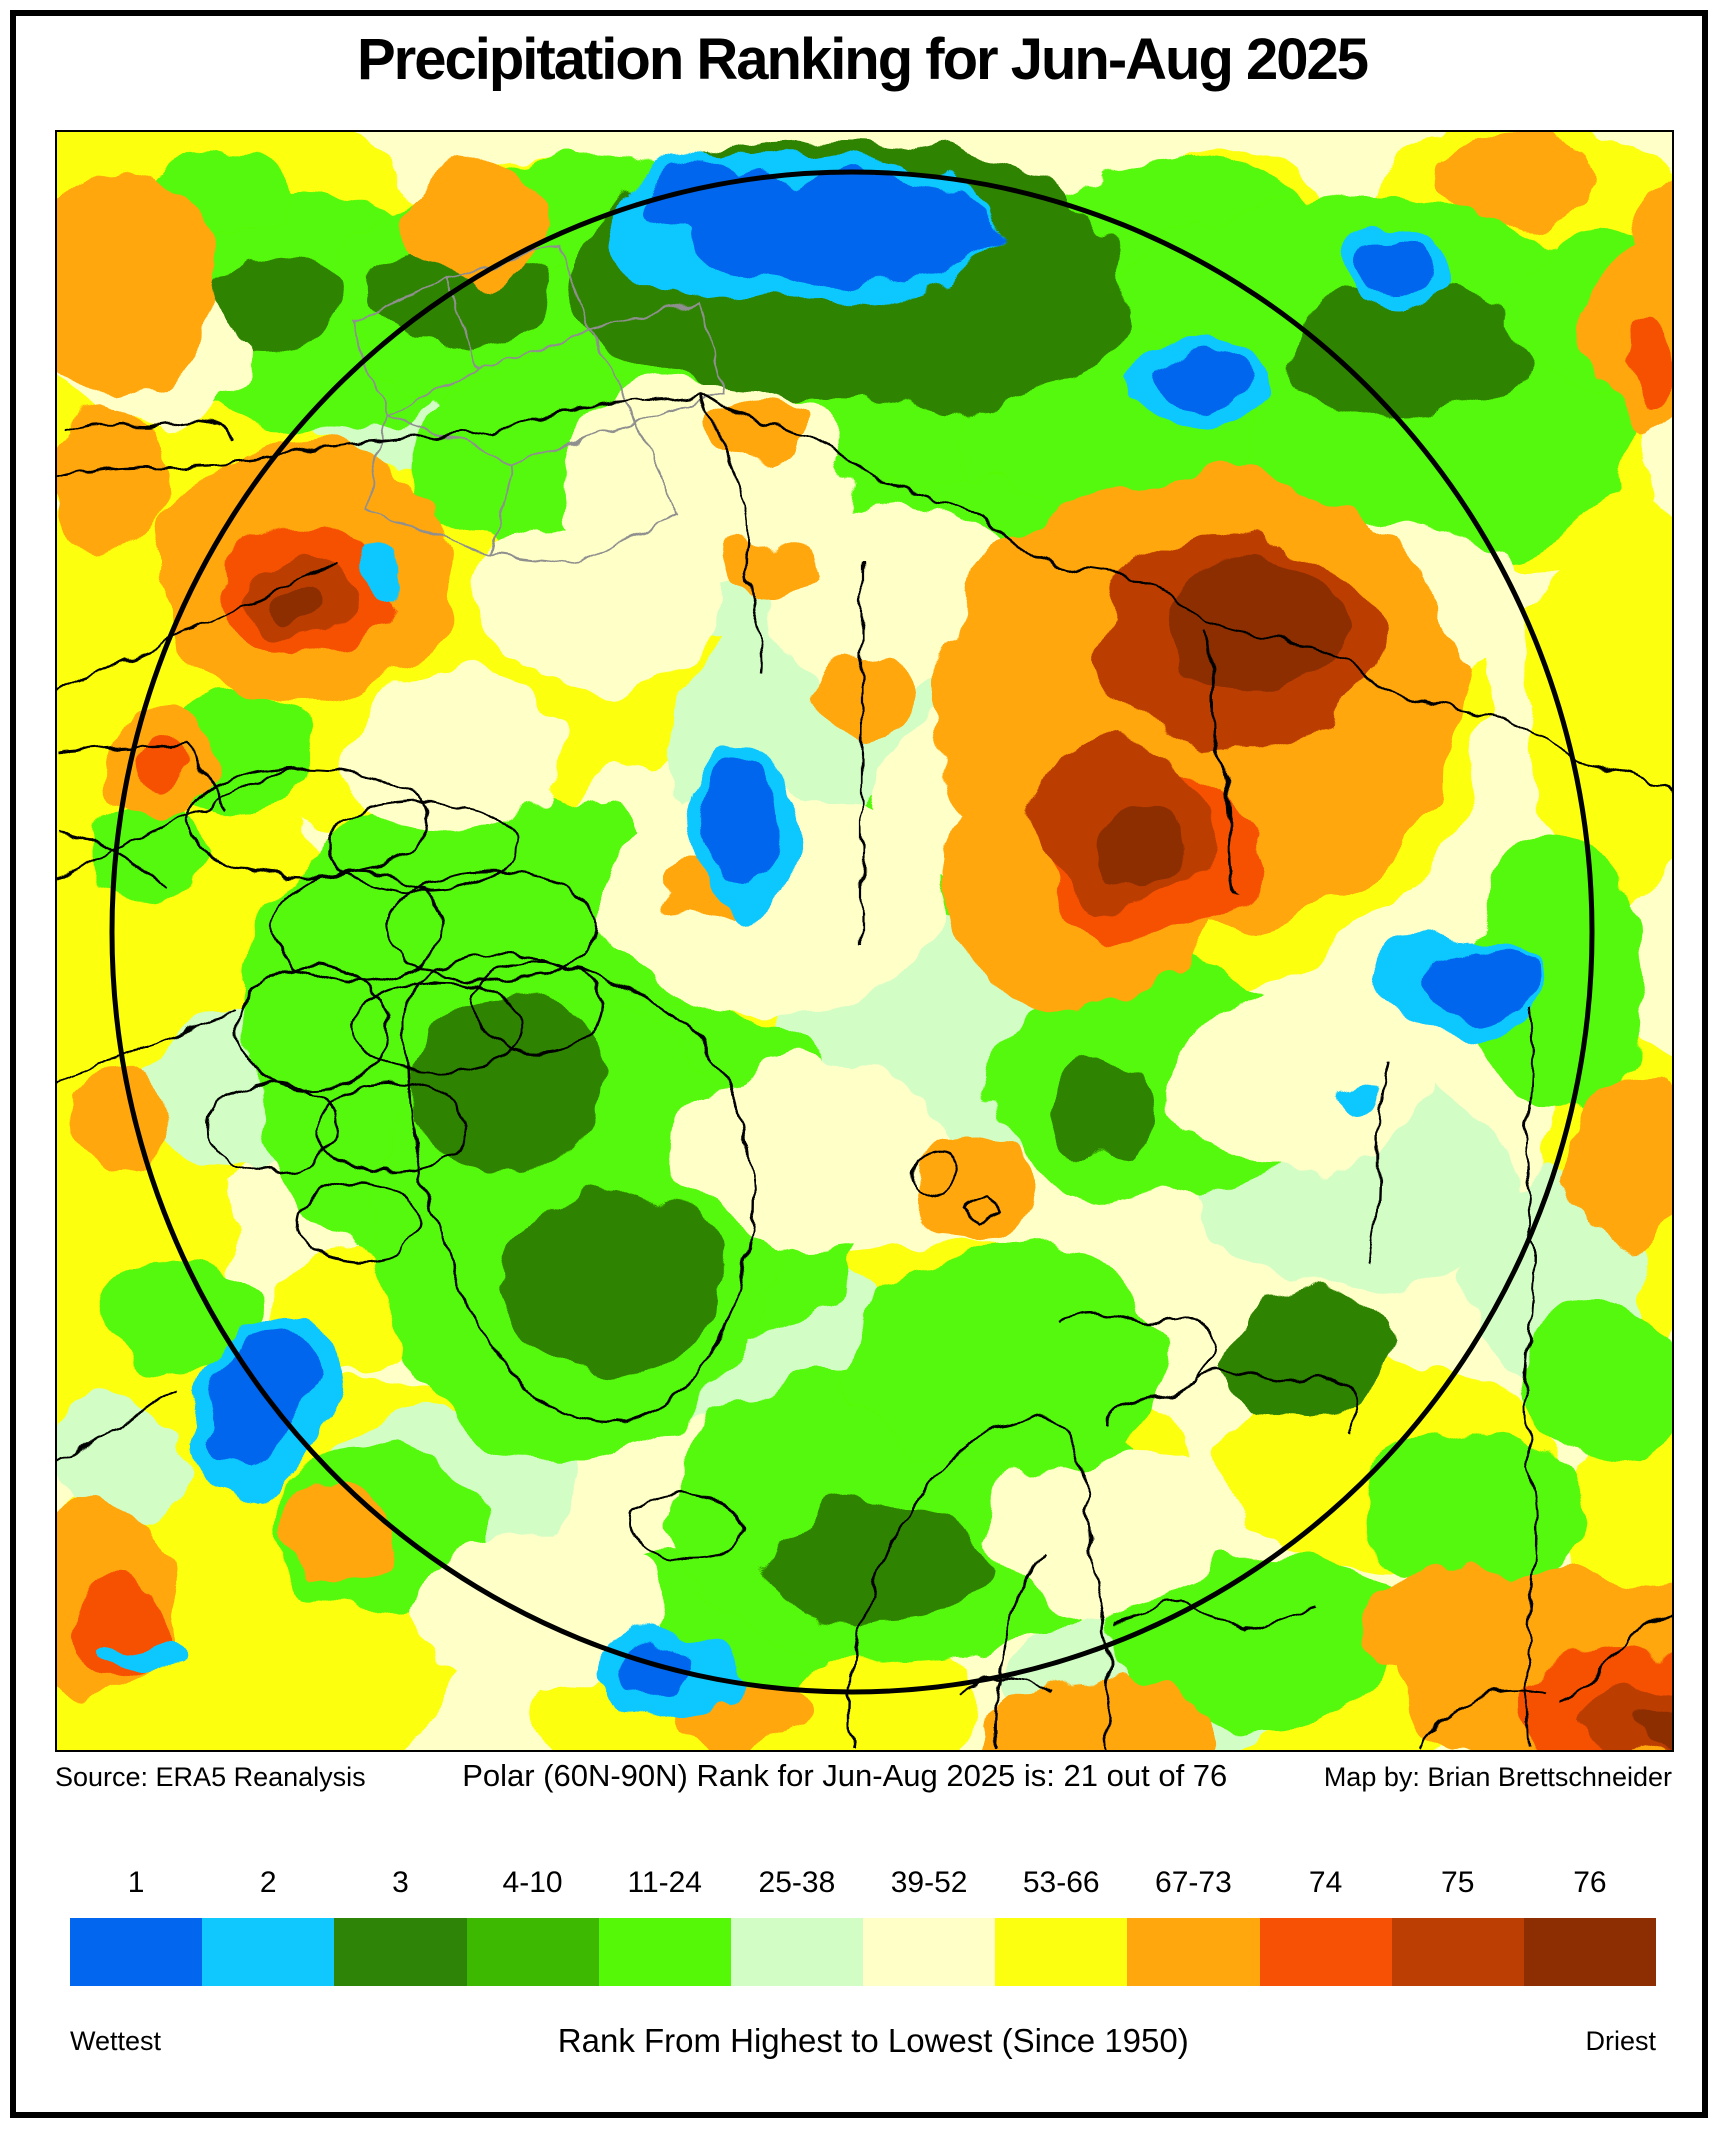 The width and height of the screenshot is (1724, 2134). I want to click on province-borders, so click(538, 404).